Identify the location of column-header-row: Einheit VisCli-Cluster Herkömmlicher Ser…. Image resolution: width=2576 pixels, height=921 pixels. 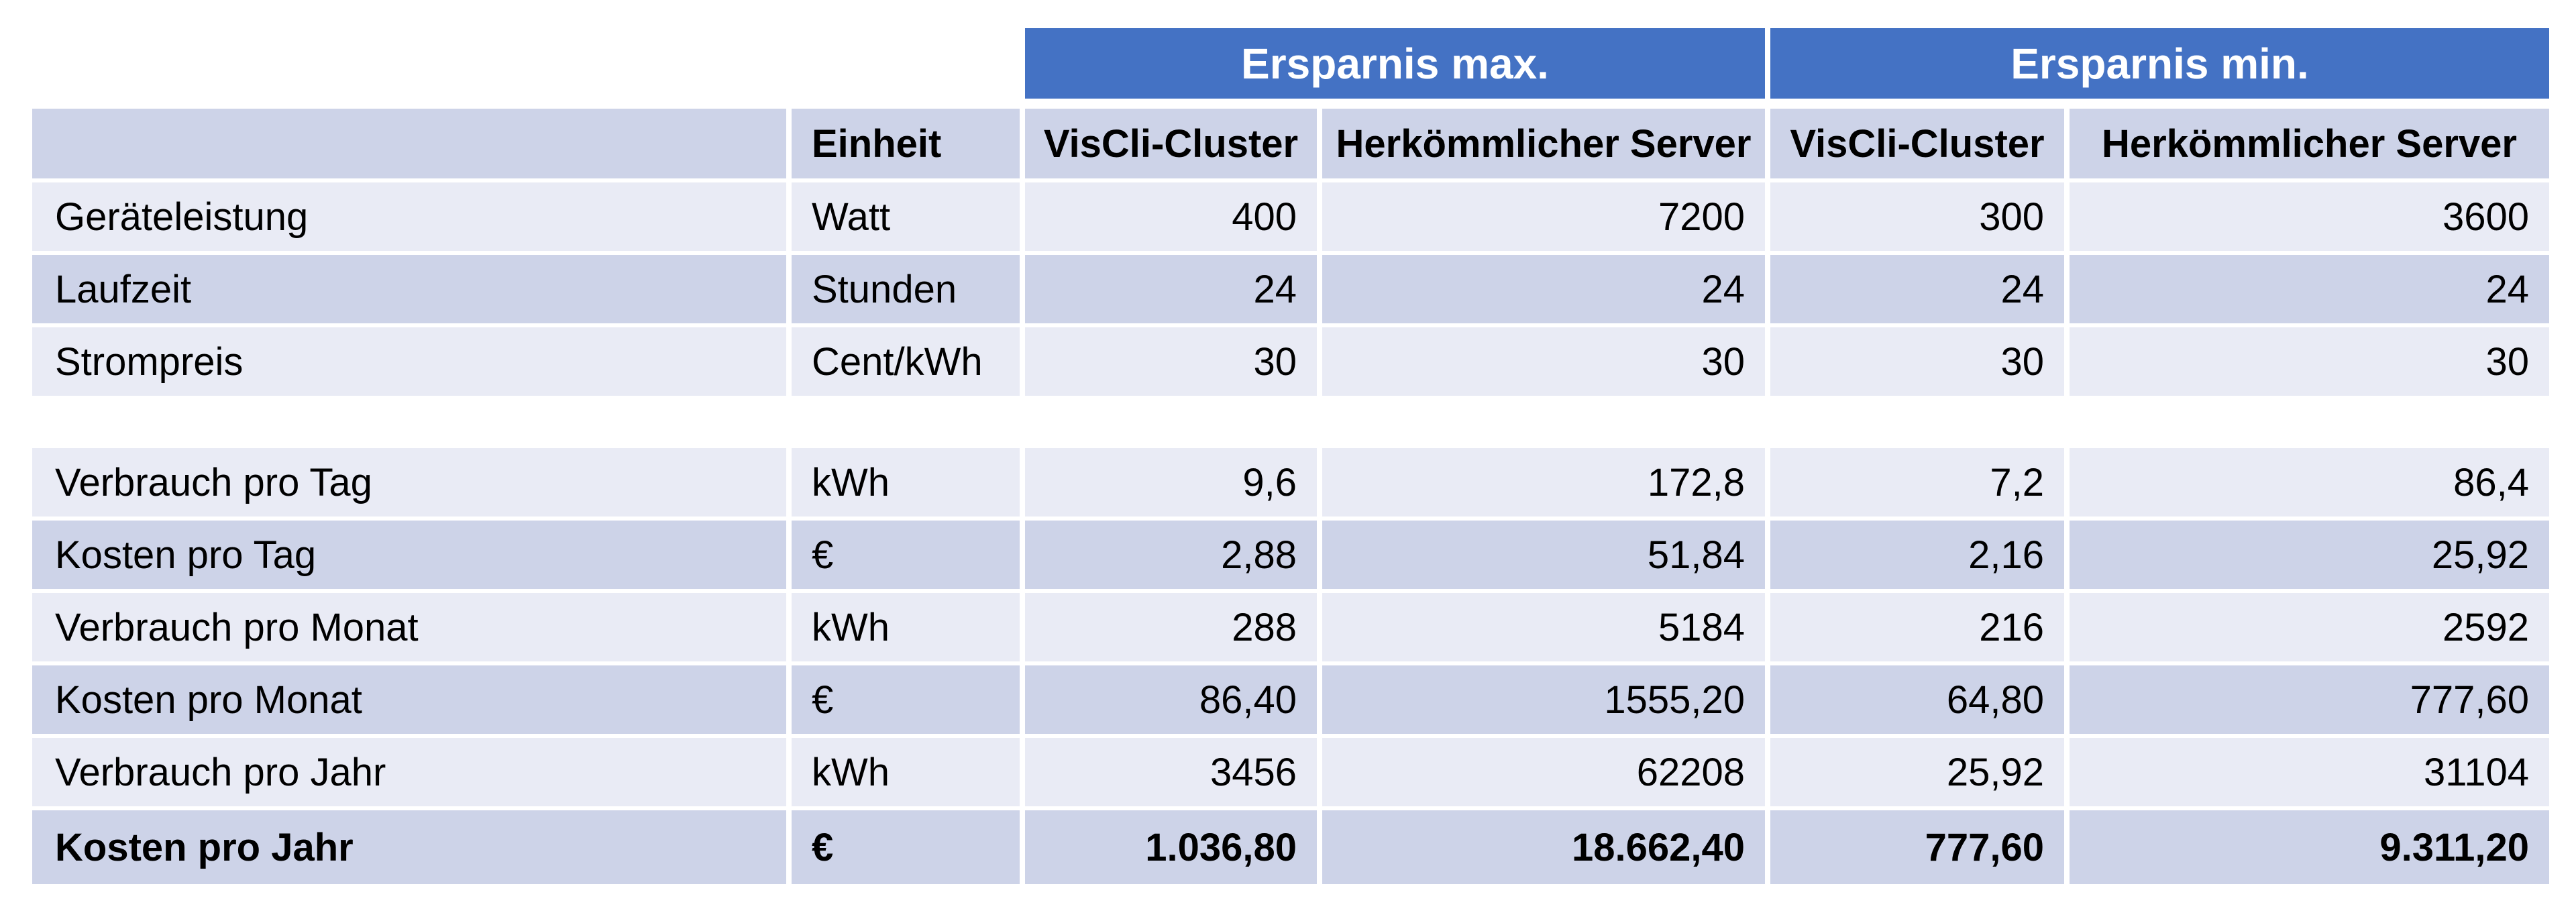
(1290, 143).